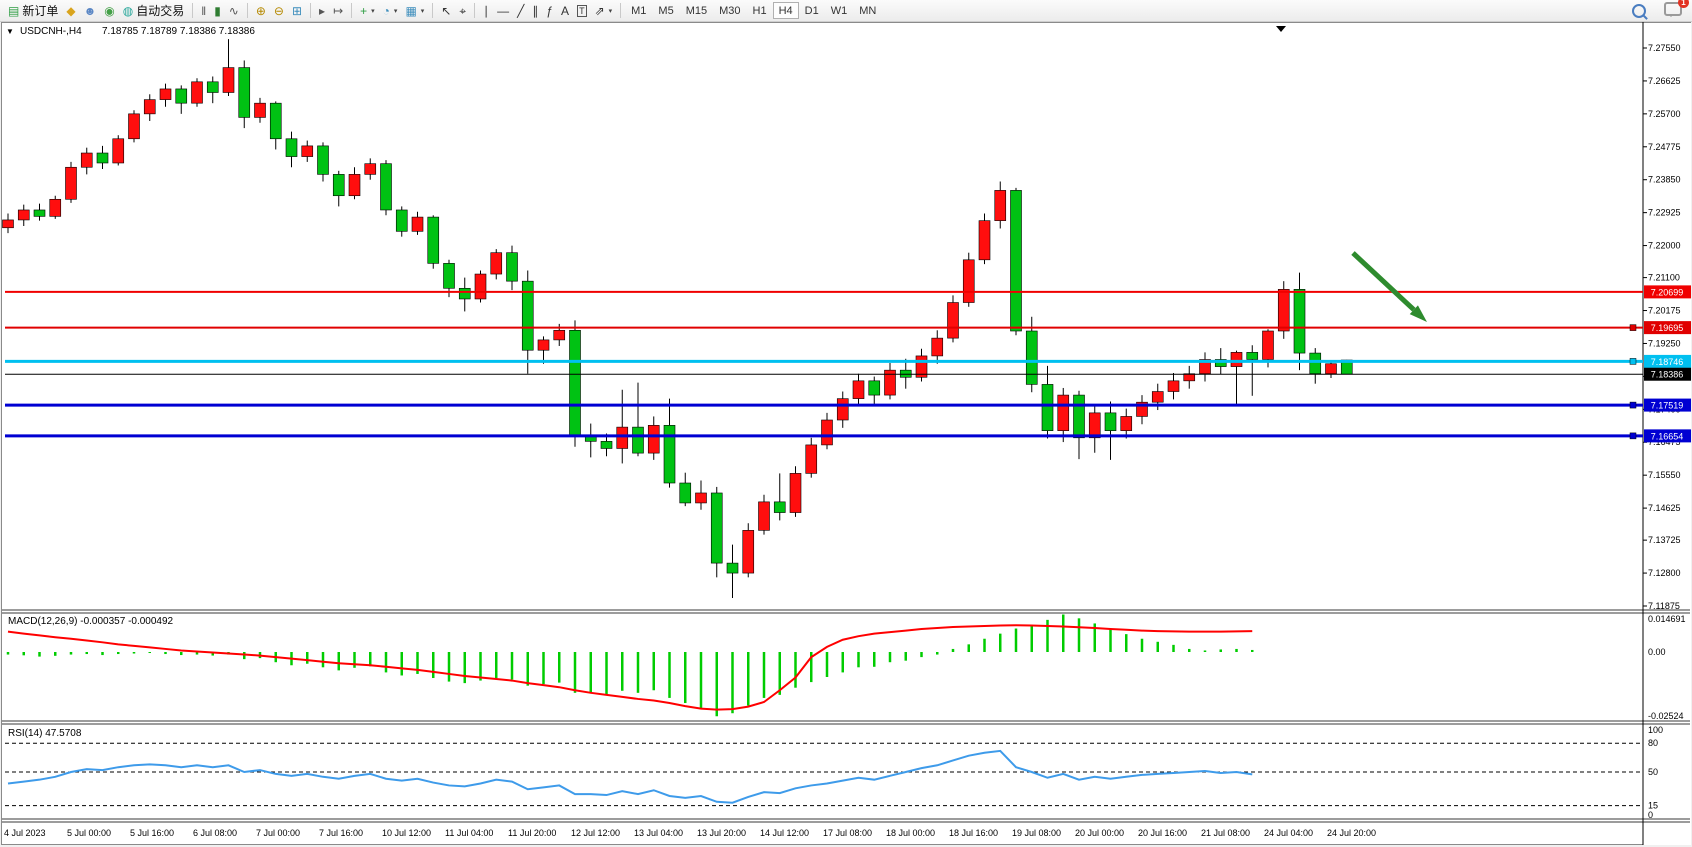 Image resolution: width=1692 pixels, height=847 pixels. I want to click on crosshair-icon: ⌖, so click(463, 10).